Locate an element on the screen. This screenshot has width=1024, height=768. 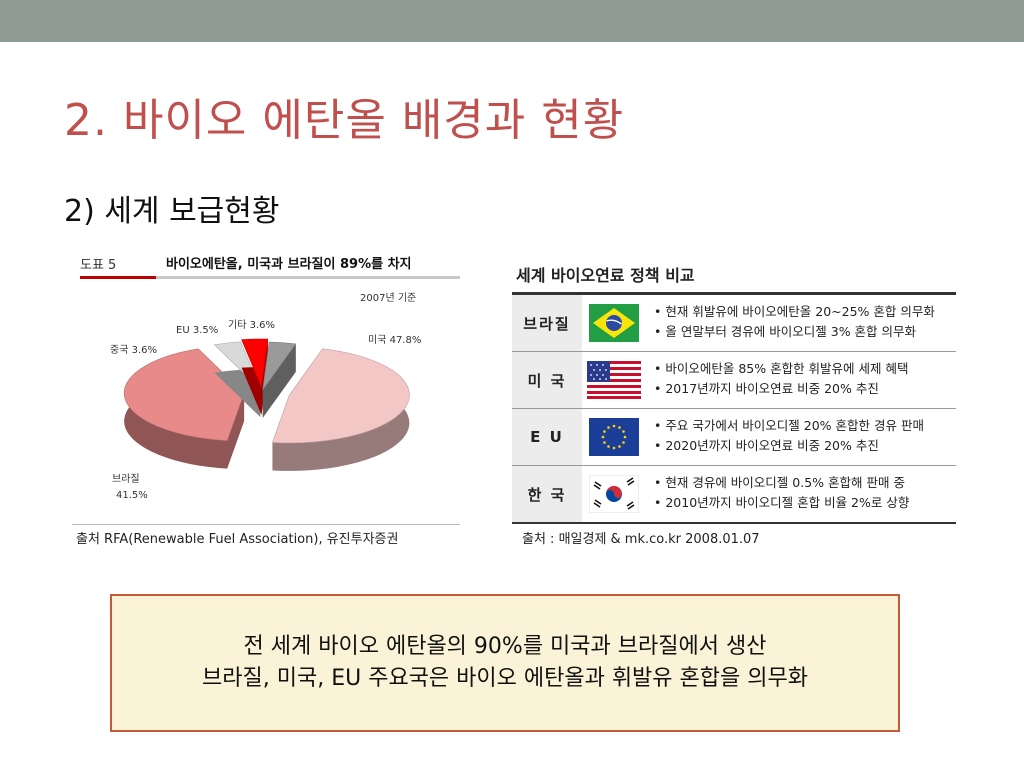
pie-slice-기타 is located at coordinates (279, 366).